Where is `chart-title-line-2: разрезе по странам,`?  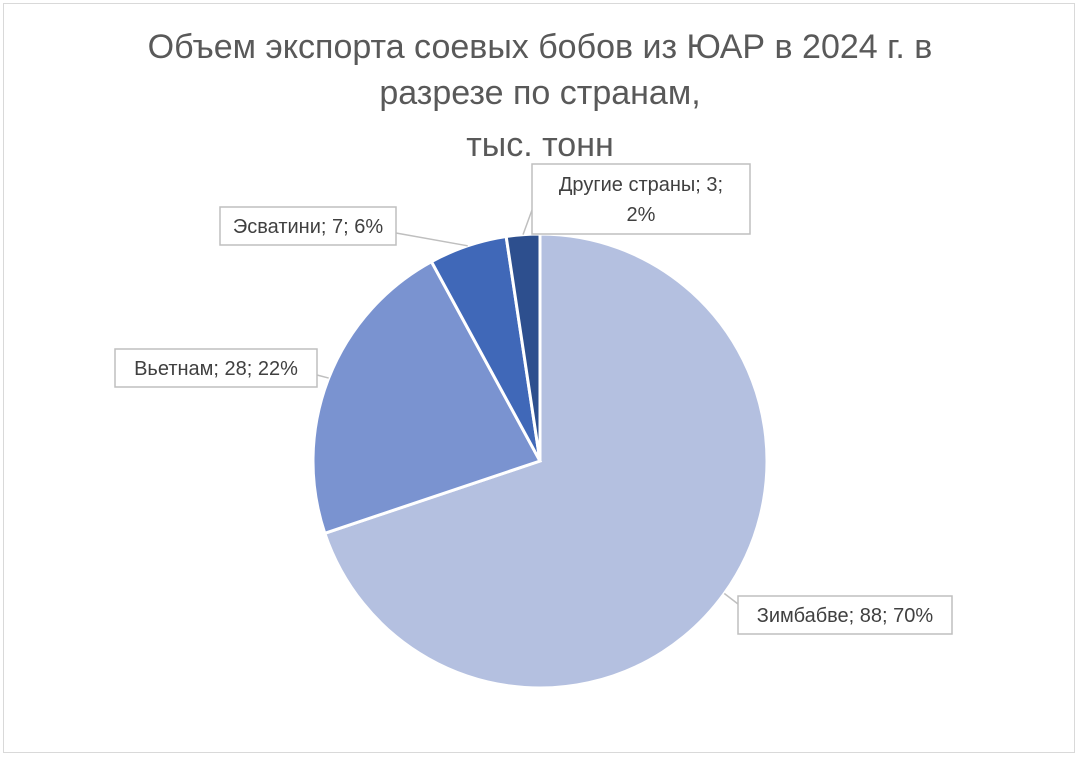 chart-title-line-2: разрезе по странам, is located at coordinates (540, 93).